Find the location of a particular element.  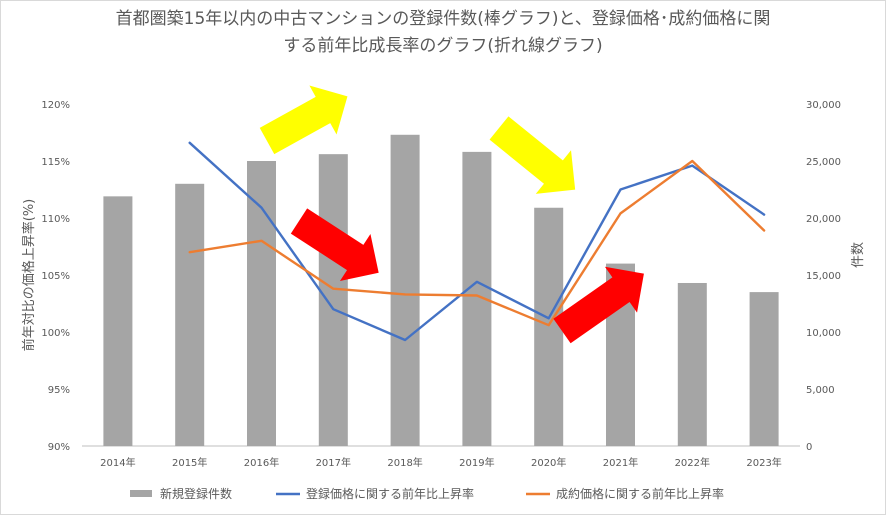

y-right-tick-label: 0 is located at coordinates (809, 447).